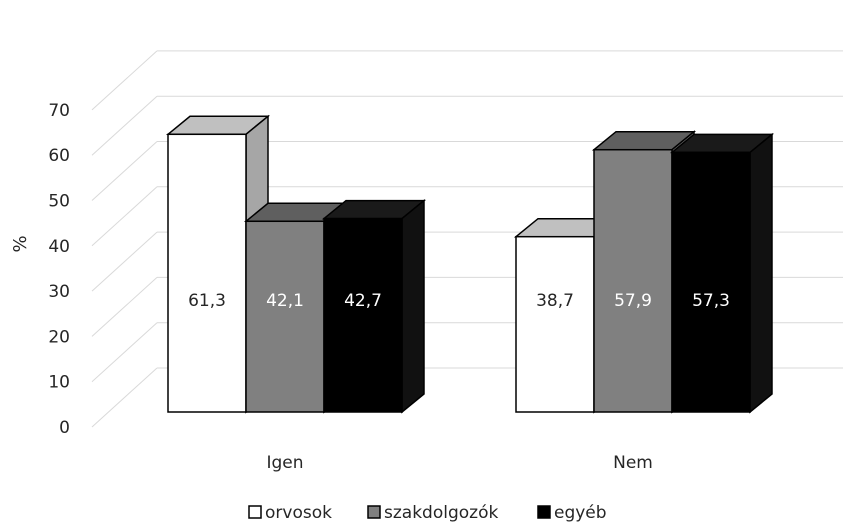 This screenshot has width=843, height=526. What do you see at coordinates (363, 301) in the screenshot?
I see `data-label: 42,7` at bounding box center [363, 301].